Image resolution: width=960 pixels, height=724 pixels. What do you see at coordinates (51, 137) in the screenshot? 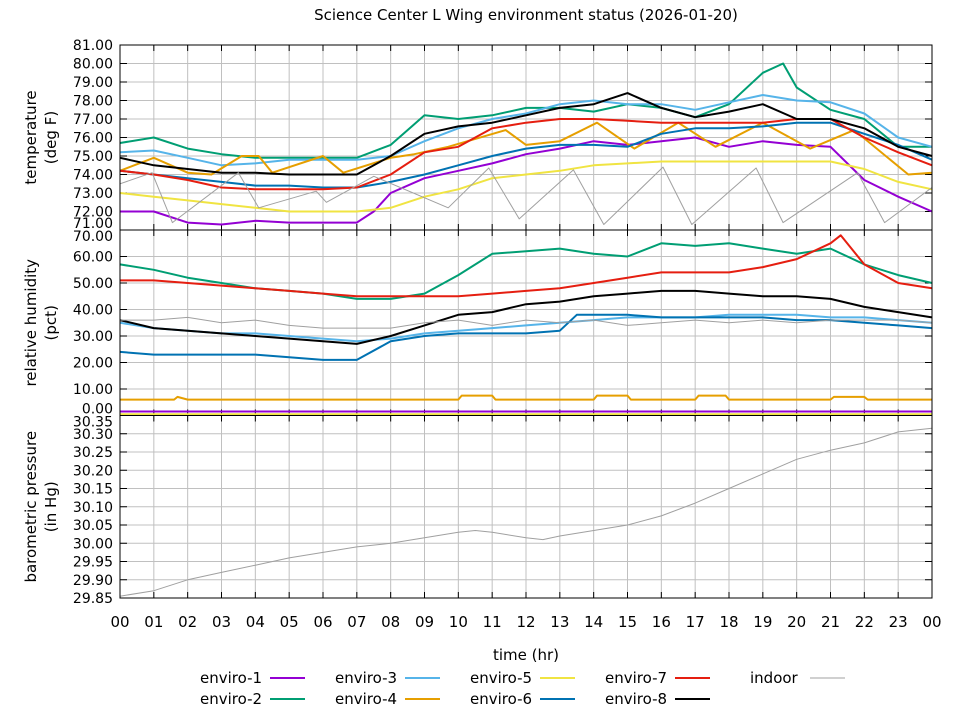
I see `y-axis-label: (deg F)` at bounding box center [51, 137].